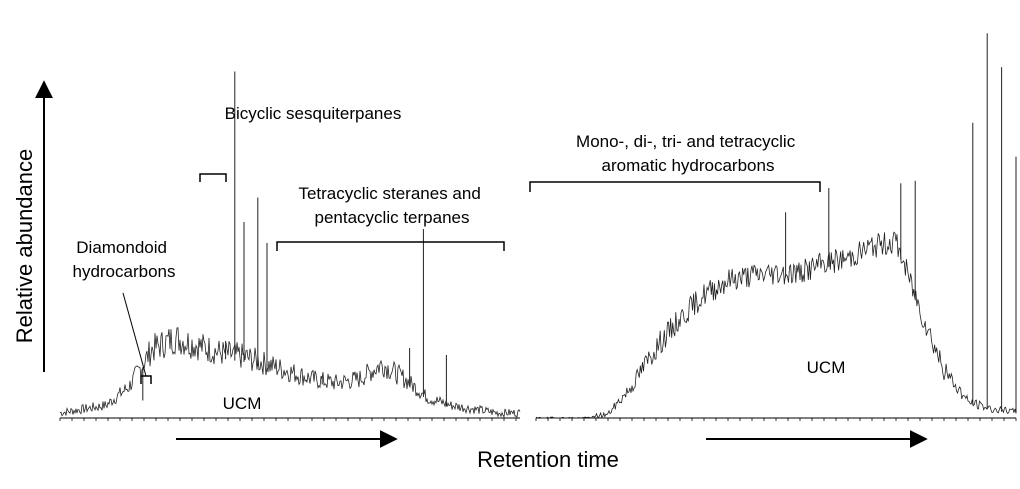  What do you see at coordinates (288, 419) in the screenshot?
I see `left-x-axis-ticks` at bounding box center [288, 419].